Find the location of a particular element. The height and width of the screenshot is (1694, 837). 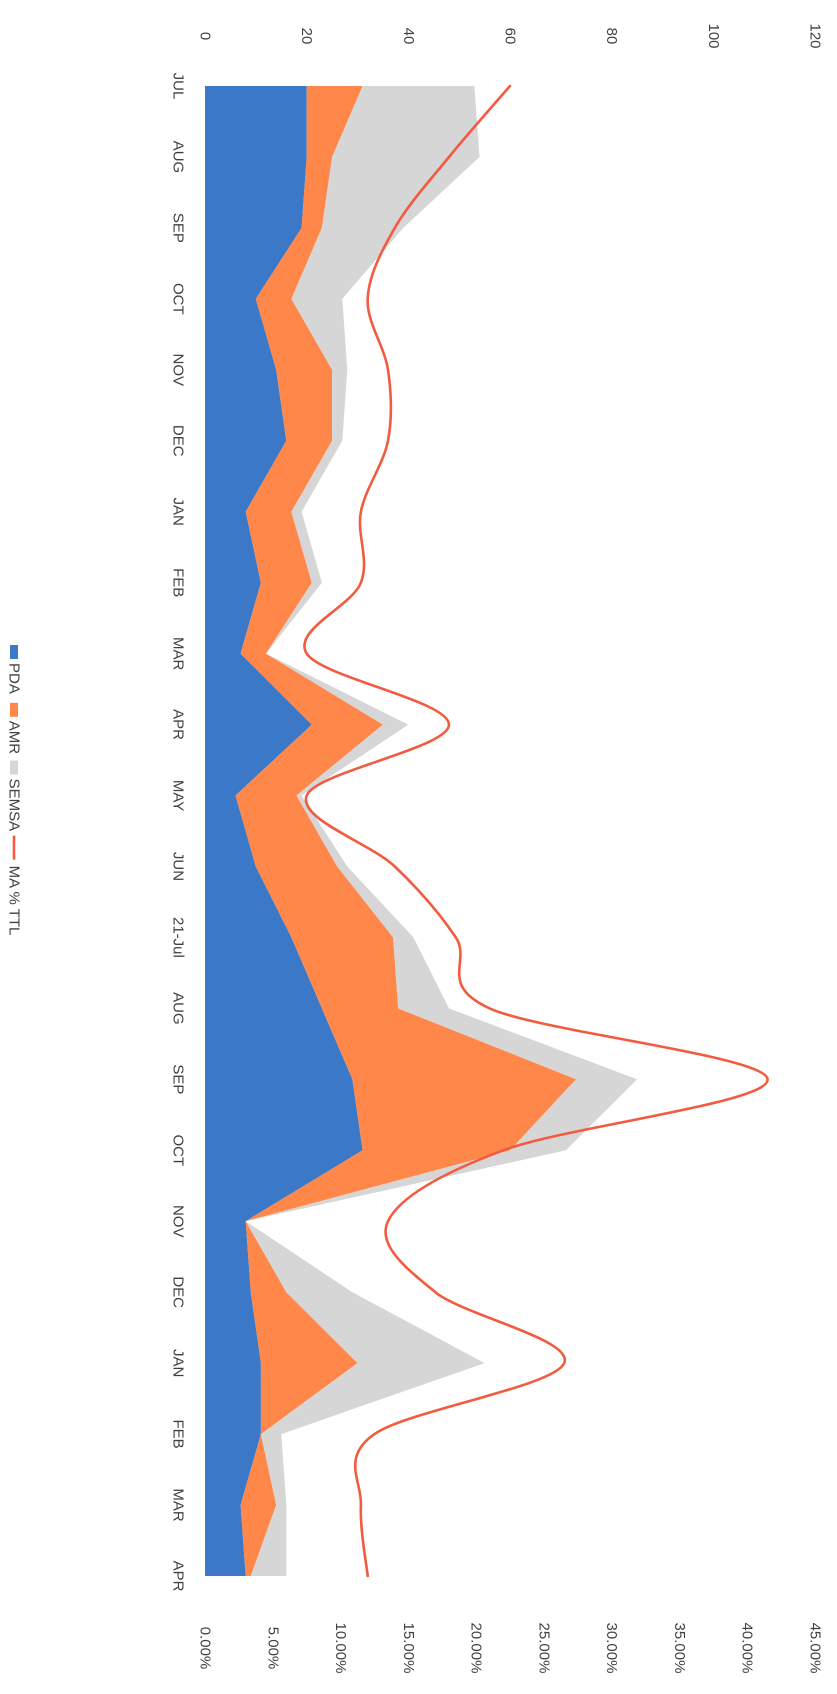

left-tick-label: 40 is located at coordinates (408, 36).